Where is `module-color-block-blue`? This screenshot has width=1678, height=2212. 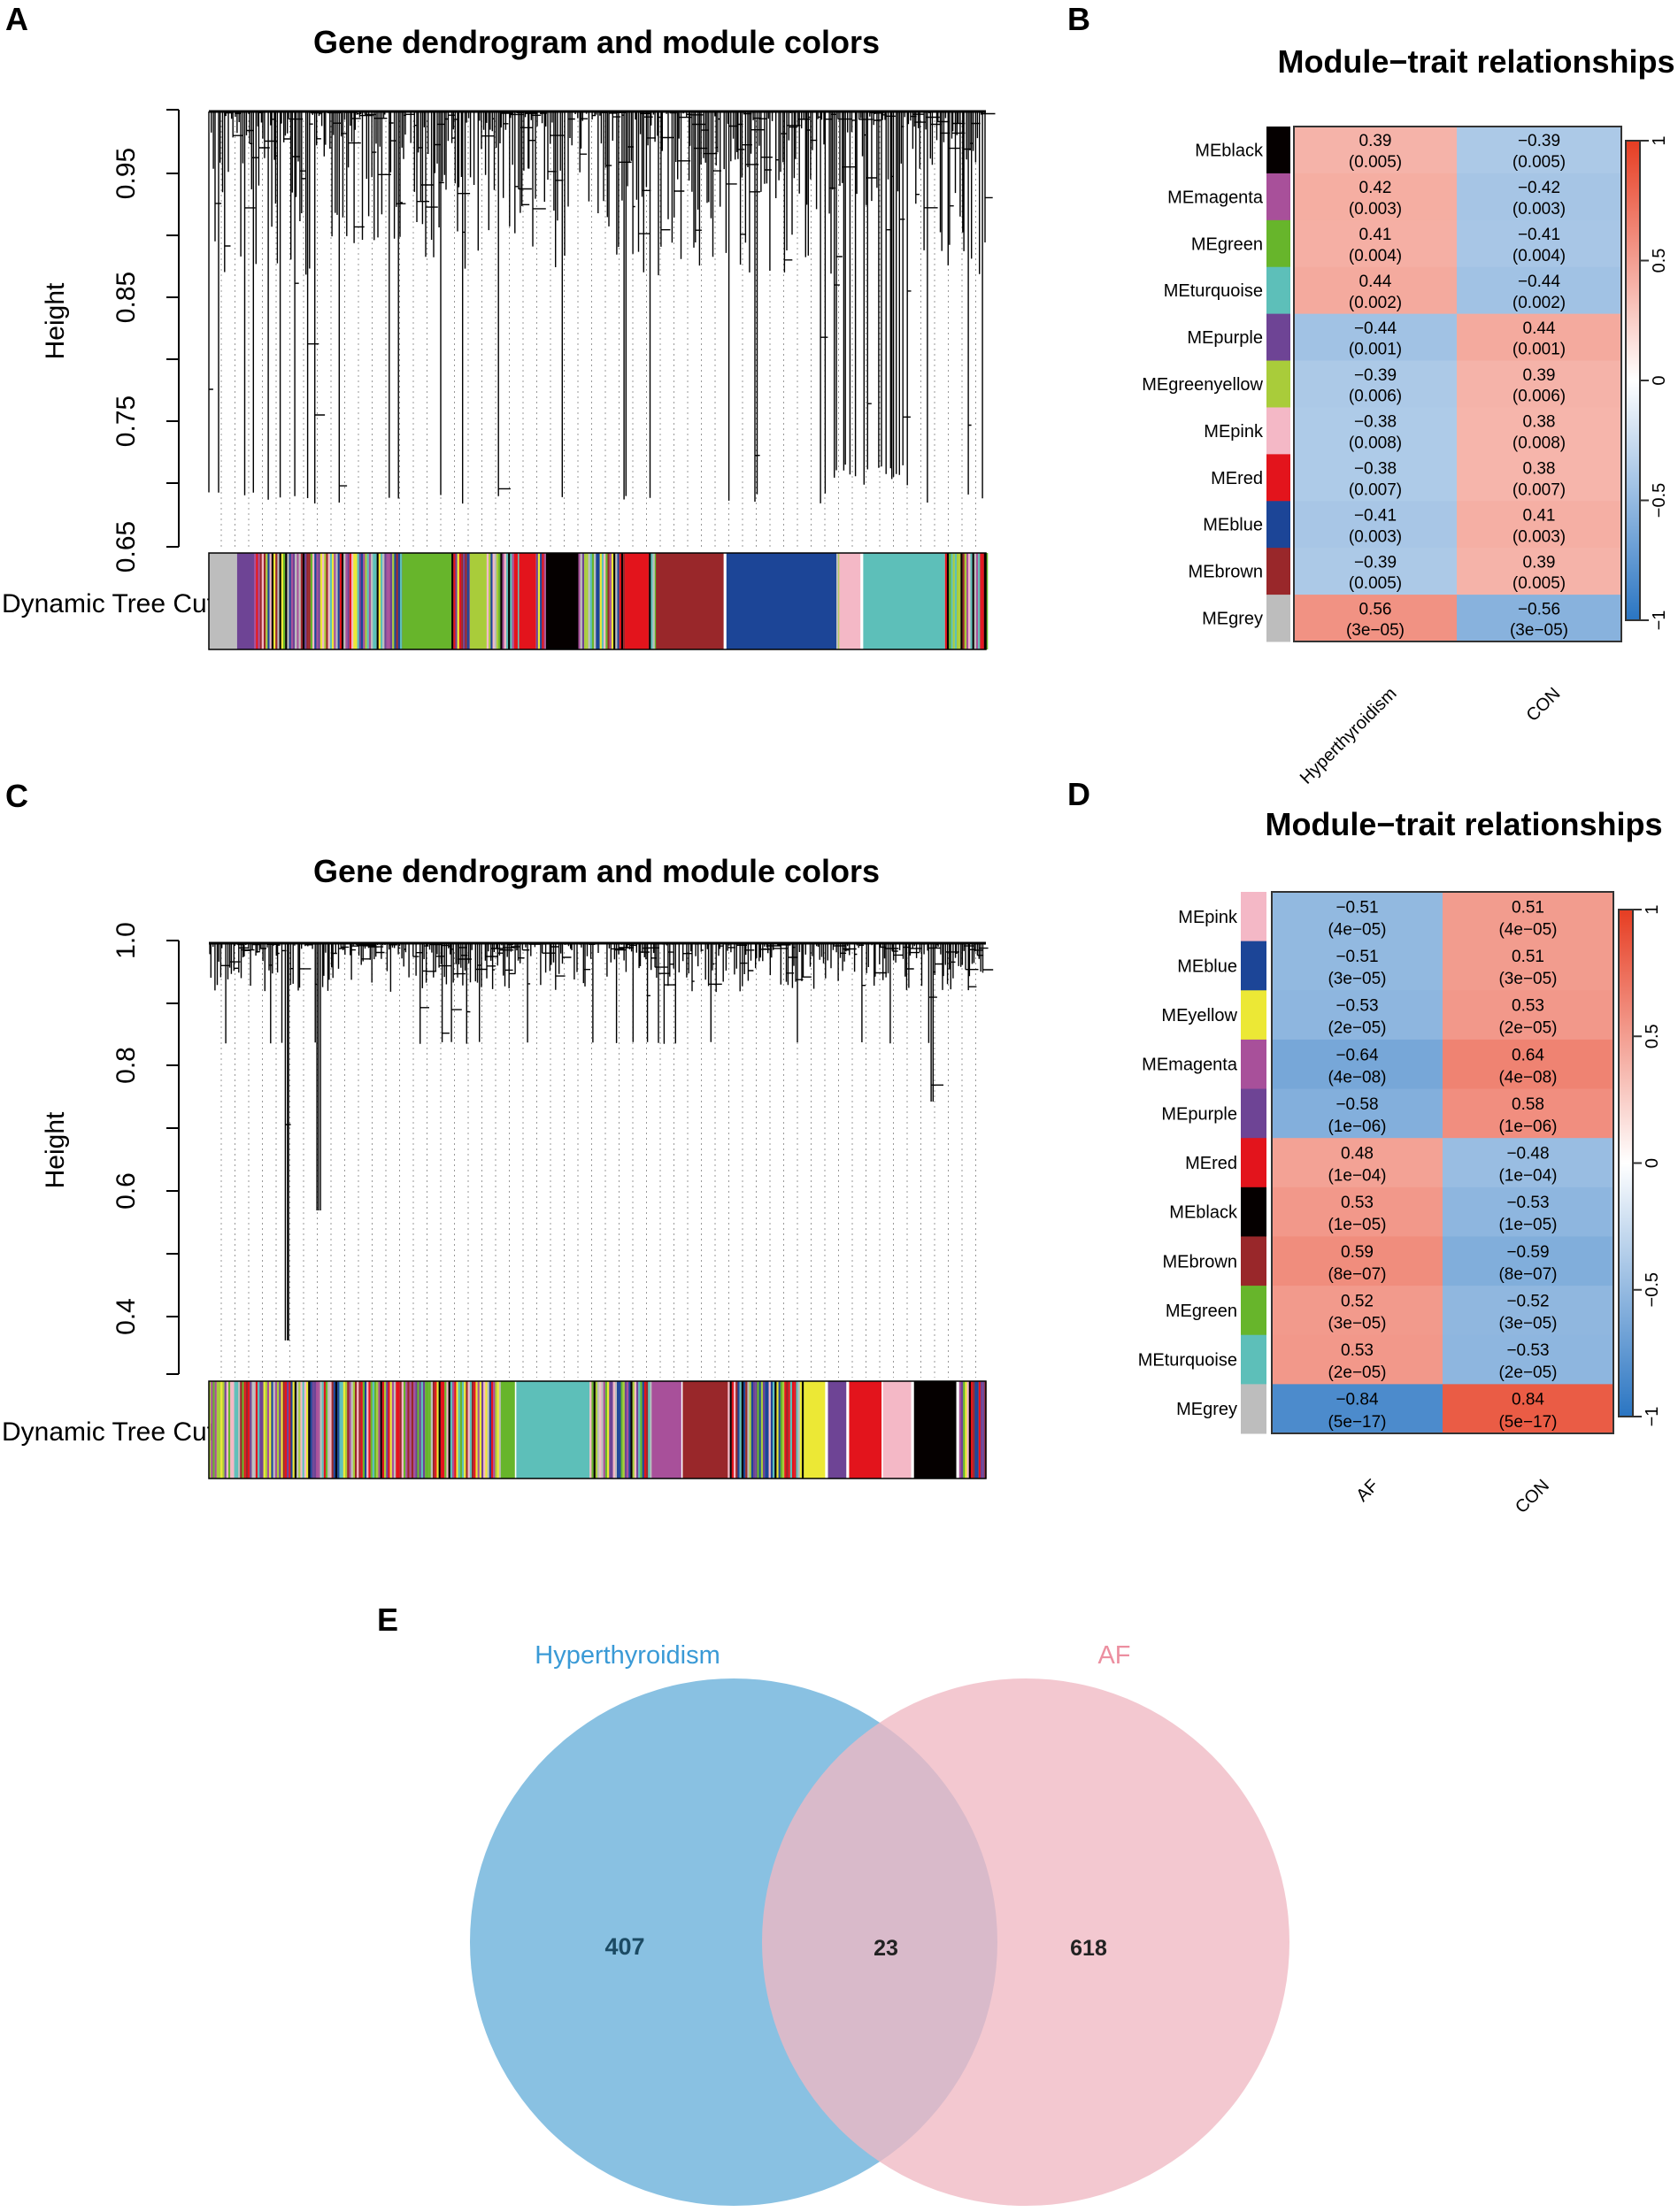
module-color-block-blue is located at coordinates (781, 601).